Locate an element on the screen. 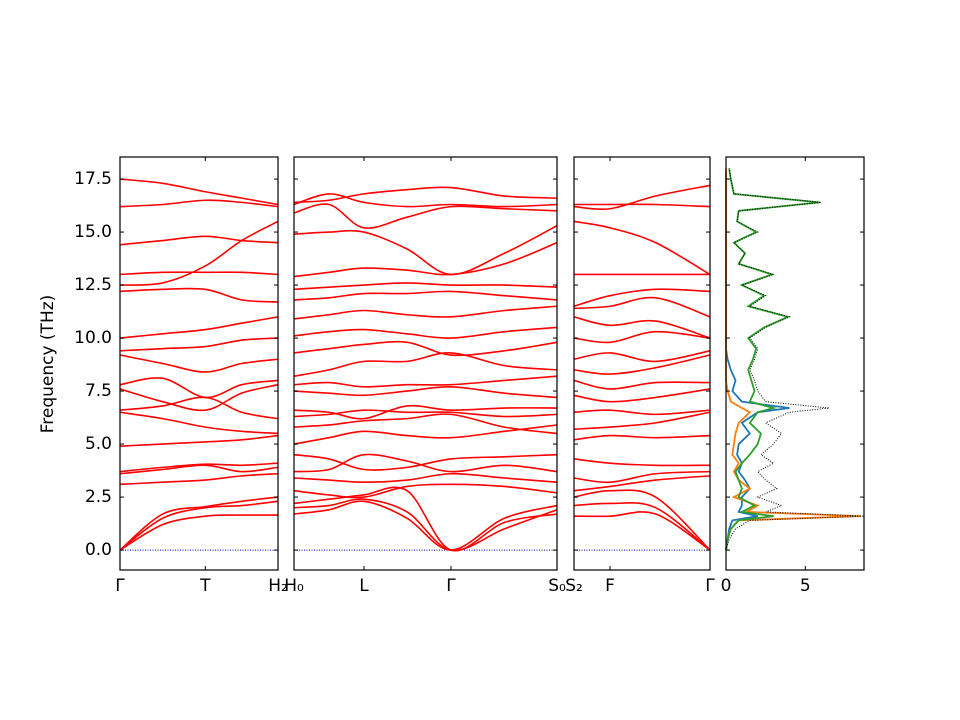 The width and height of the screenshot is (960, 720). x-tick-label: L is located at coordinates (364, 586).